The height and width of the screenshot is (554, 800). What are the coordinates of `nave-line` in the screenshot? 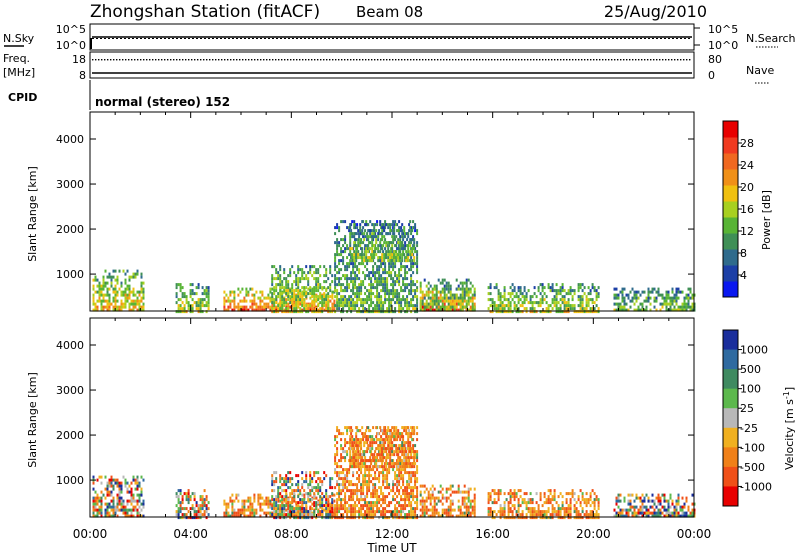 It's located at (391, 60).